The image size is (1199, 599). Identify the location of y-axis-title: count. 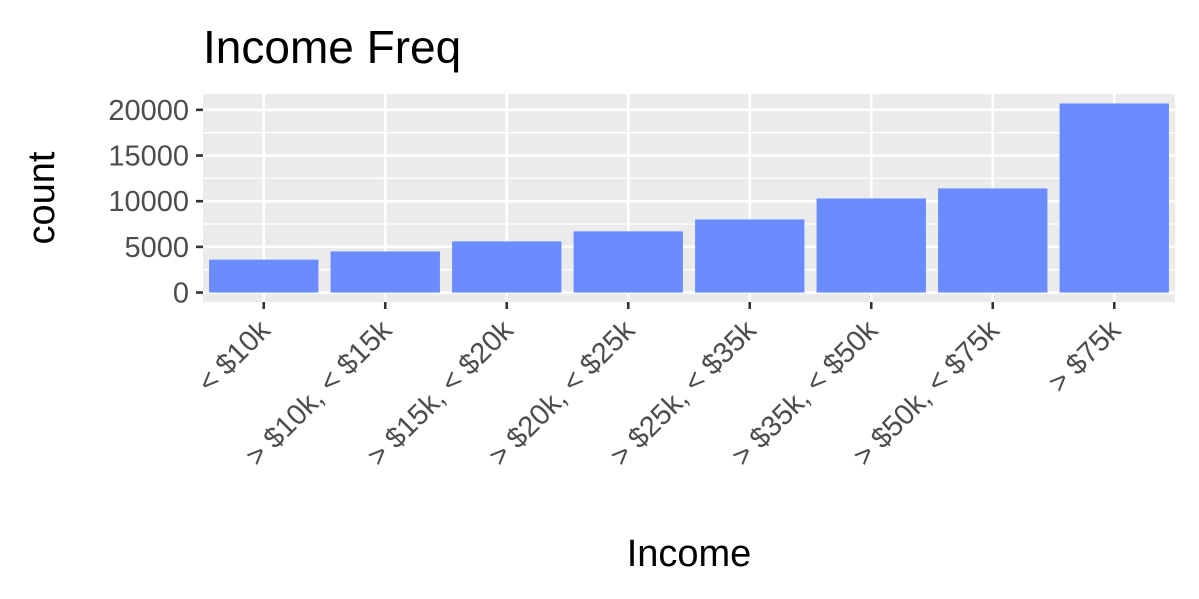
(42, 197).